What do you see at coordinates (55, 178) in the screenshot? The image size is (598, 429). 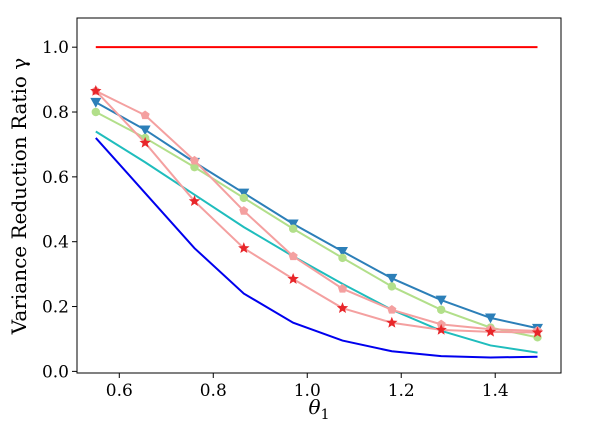 I see `y-tick-label: 0.6` at bounding box center [55, 178].